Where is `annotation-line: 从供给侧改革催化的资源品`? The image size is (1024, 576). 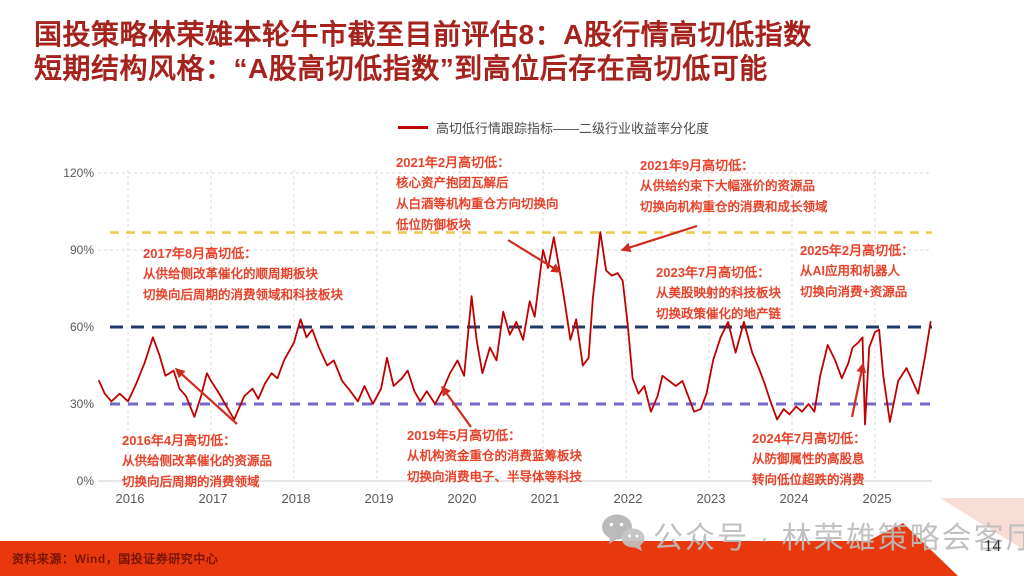
annotation-line: 从供给侧改革催化的资源品 is located at coordinates (197, 461).